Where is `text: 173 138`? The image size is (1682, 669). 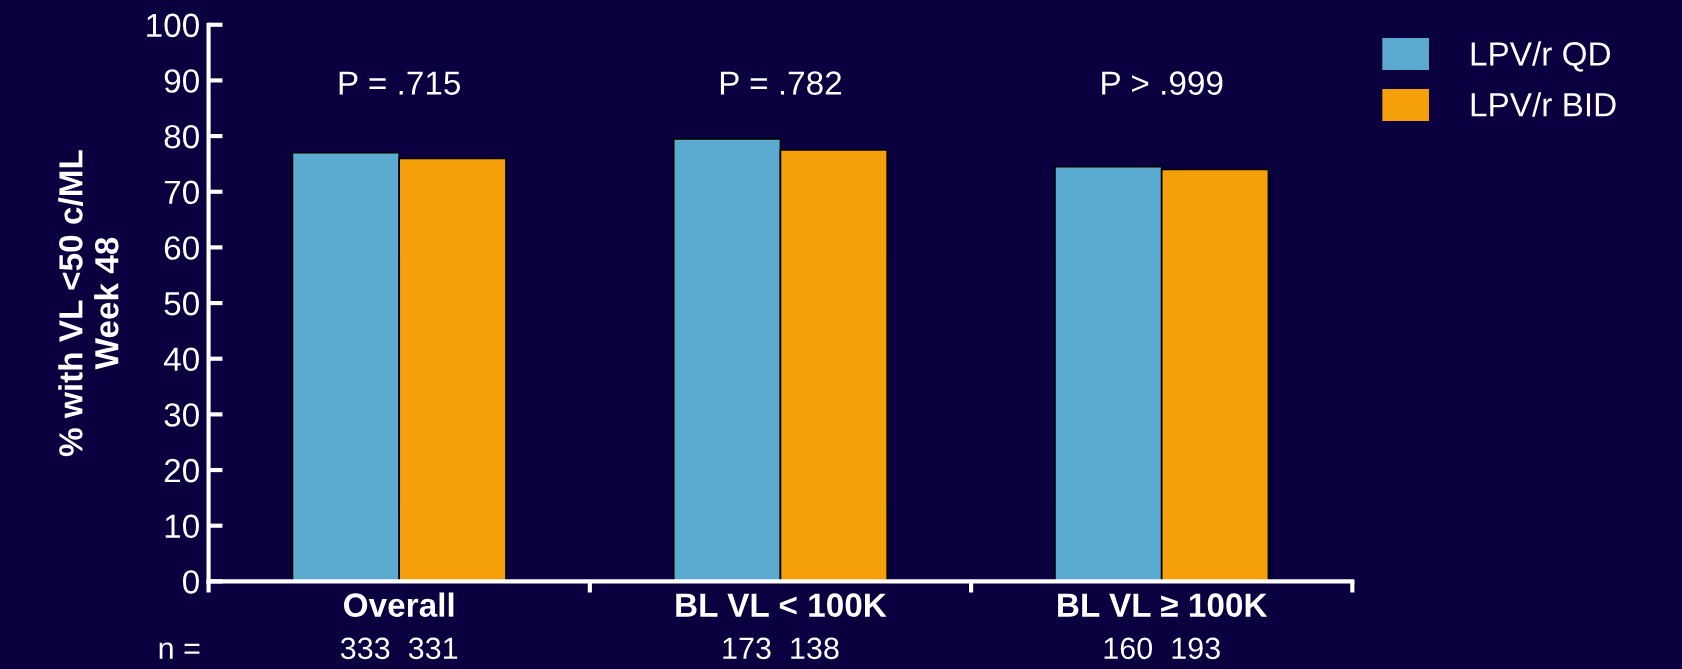 text: 173 138 is located at coordinates (781, 648).